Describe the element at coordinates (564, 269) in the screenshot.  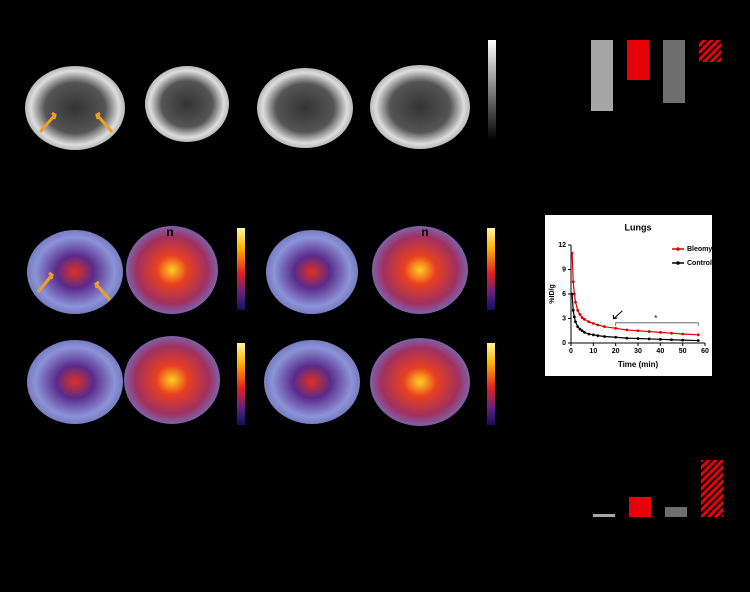
I see `y-tick-label: 9` at that location.